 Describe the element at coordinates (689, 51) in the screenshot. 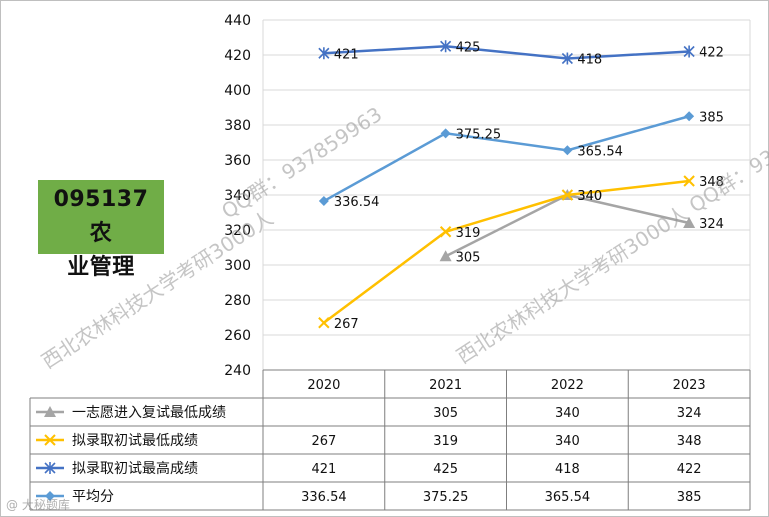

I see `marker-s2-2023` at that location.